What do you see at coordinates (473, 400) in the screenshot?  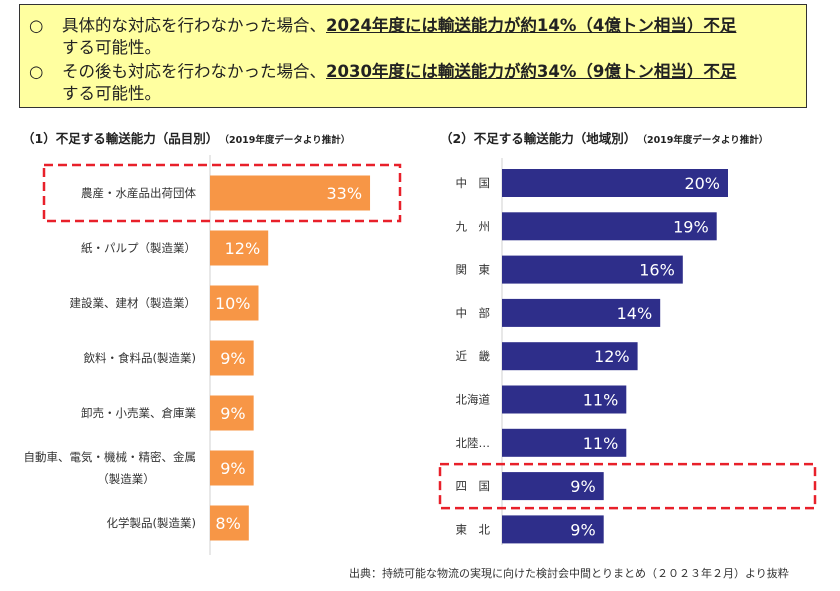 I see `category-label: 北海道` at bounding box center [473, 400].